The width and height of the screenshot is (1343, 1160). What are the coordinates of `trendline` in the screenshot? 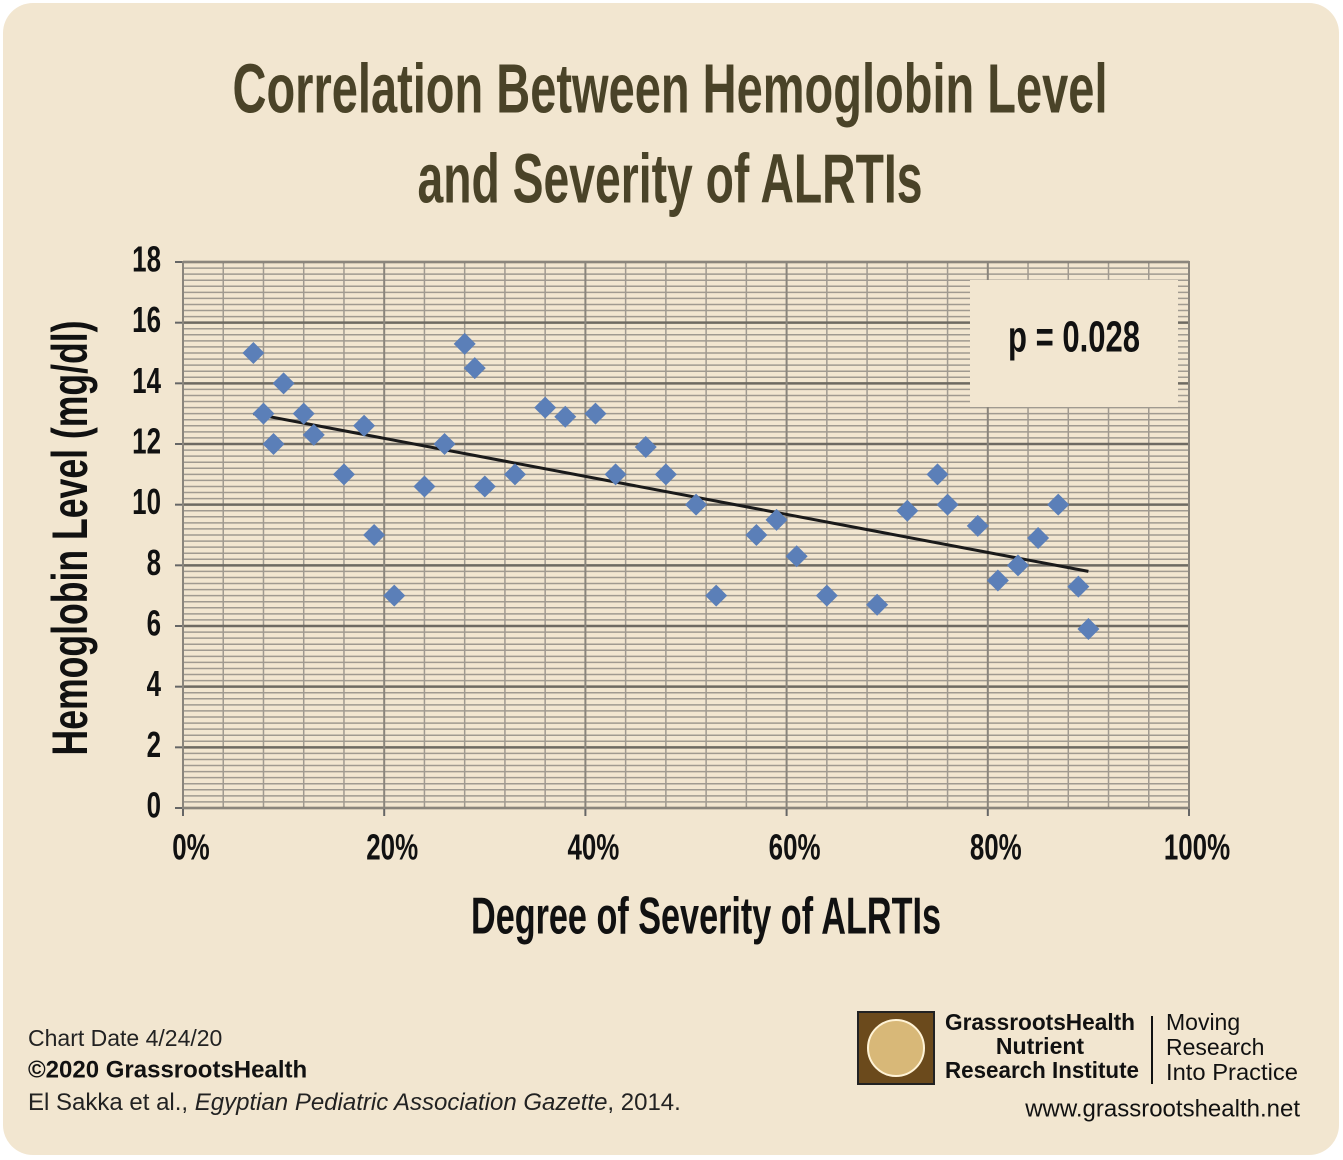 It's located at (671, 492).